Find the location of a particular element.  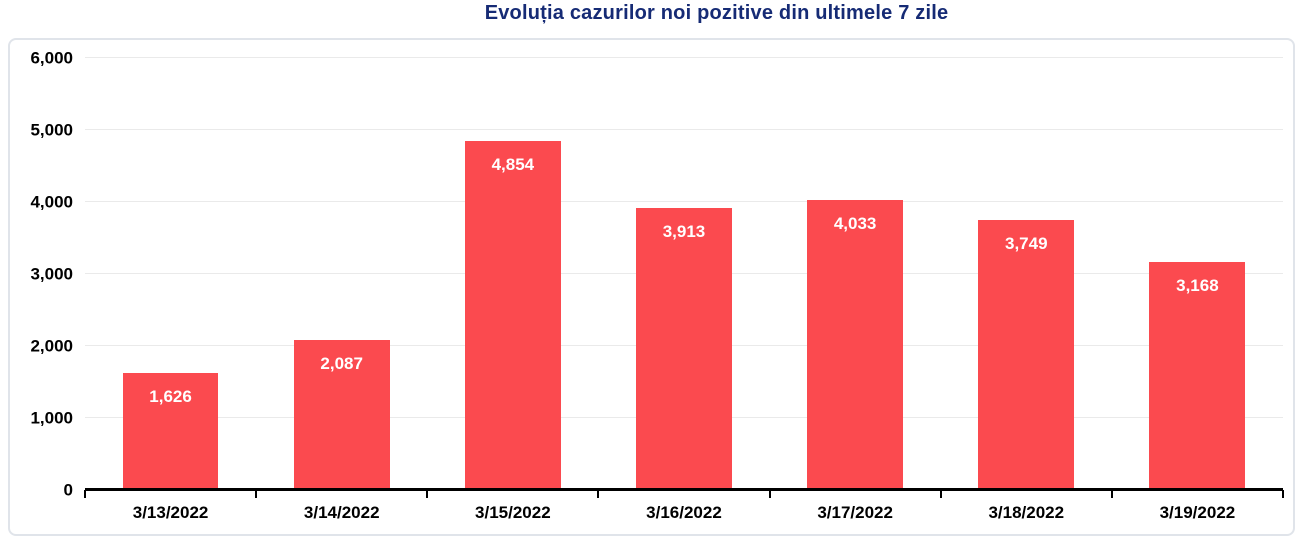

bar-3/16/2022: 3,913 is located at coordinates (684, 349).